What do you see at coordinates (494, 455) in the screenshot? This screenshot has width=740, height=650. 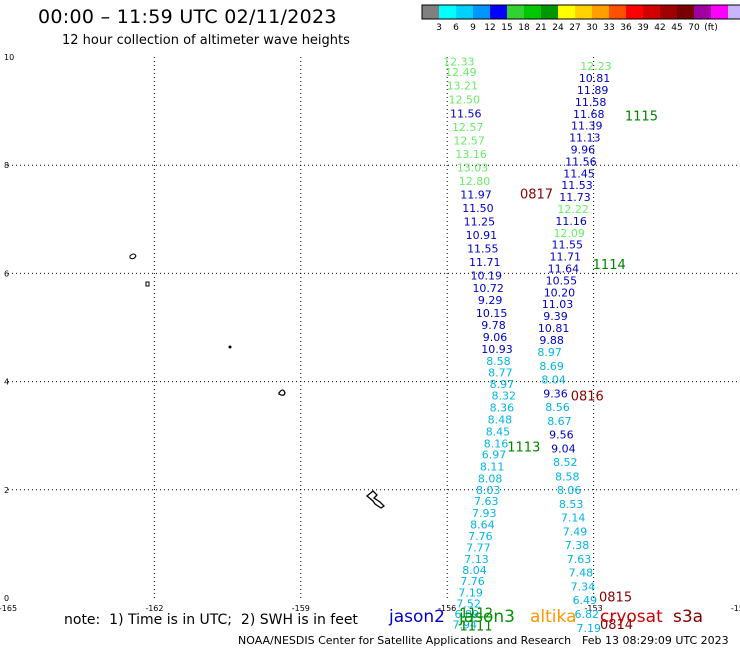 I see `wave-height-point: 6.97` at bounding box center [494, 455].